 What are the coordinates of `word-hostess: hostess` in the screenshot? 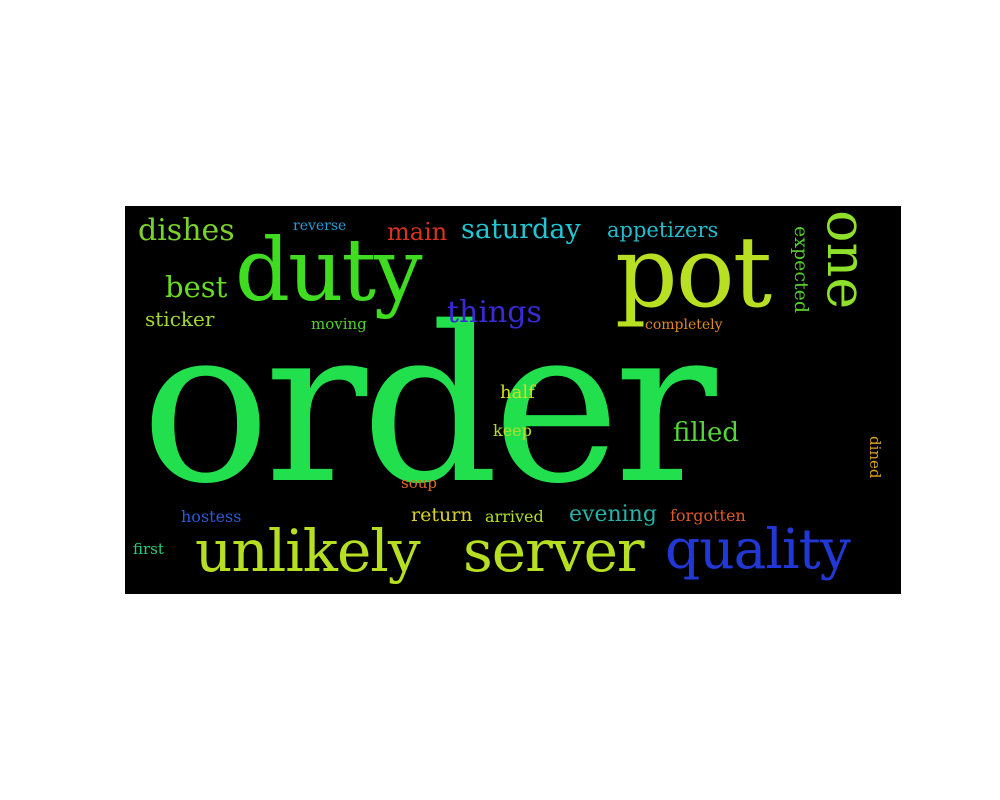 It's located at (211, 516).